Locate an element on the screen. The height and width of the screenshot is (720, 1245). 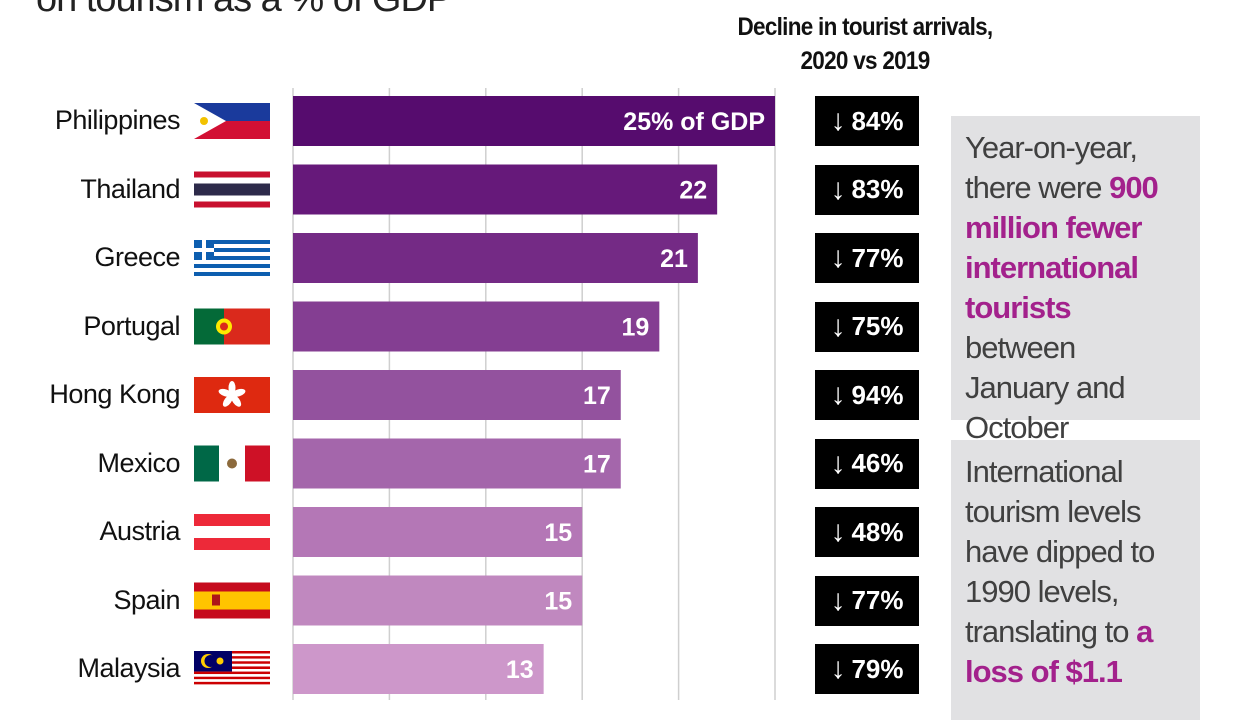
note1-highlight: 900 million fewer international tourists is located at coordinates (1062, 247).